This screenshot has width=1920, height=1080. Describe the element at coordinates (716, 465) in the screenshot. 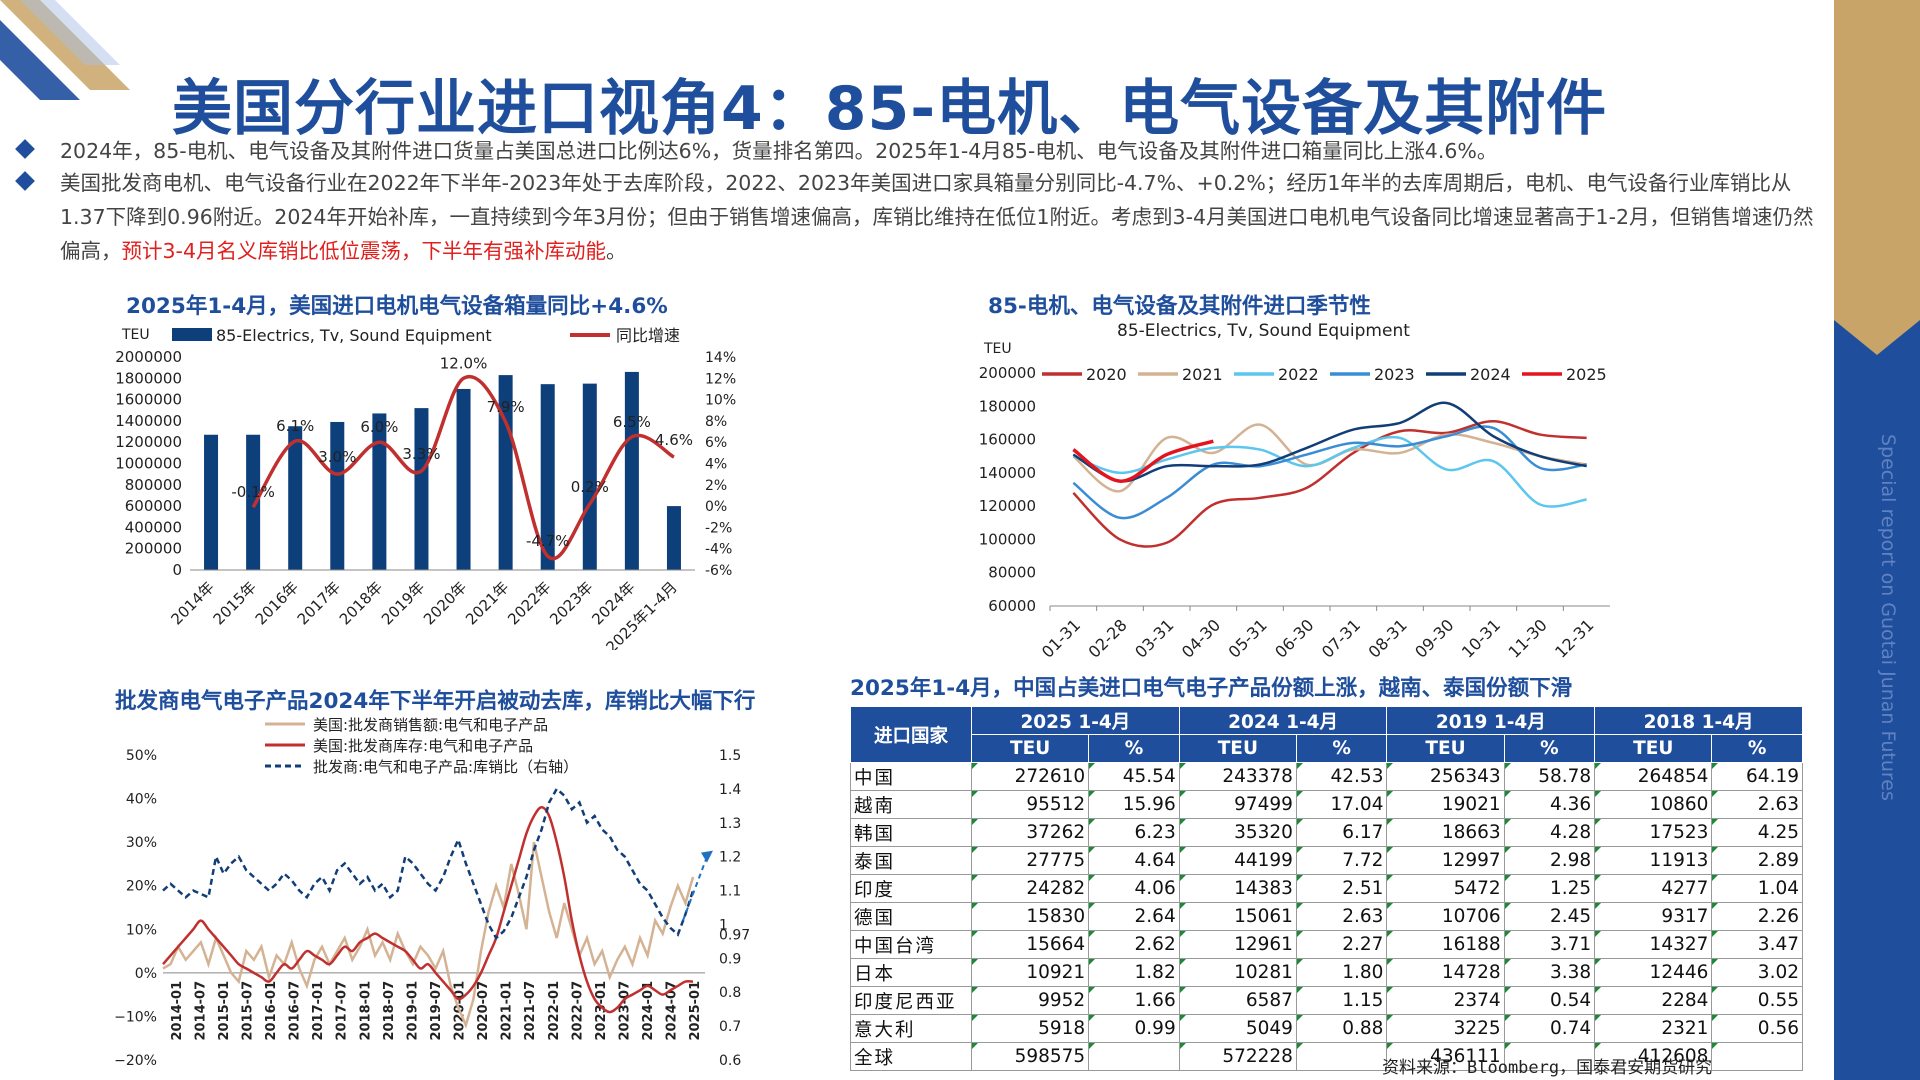

I see `y2-tick-label: 4%` at that location.